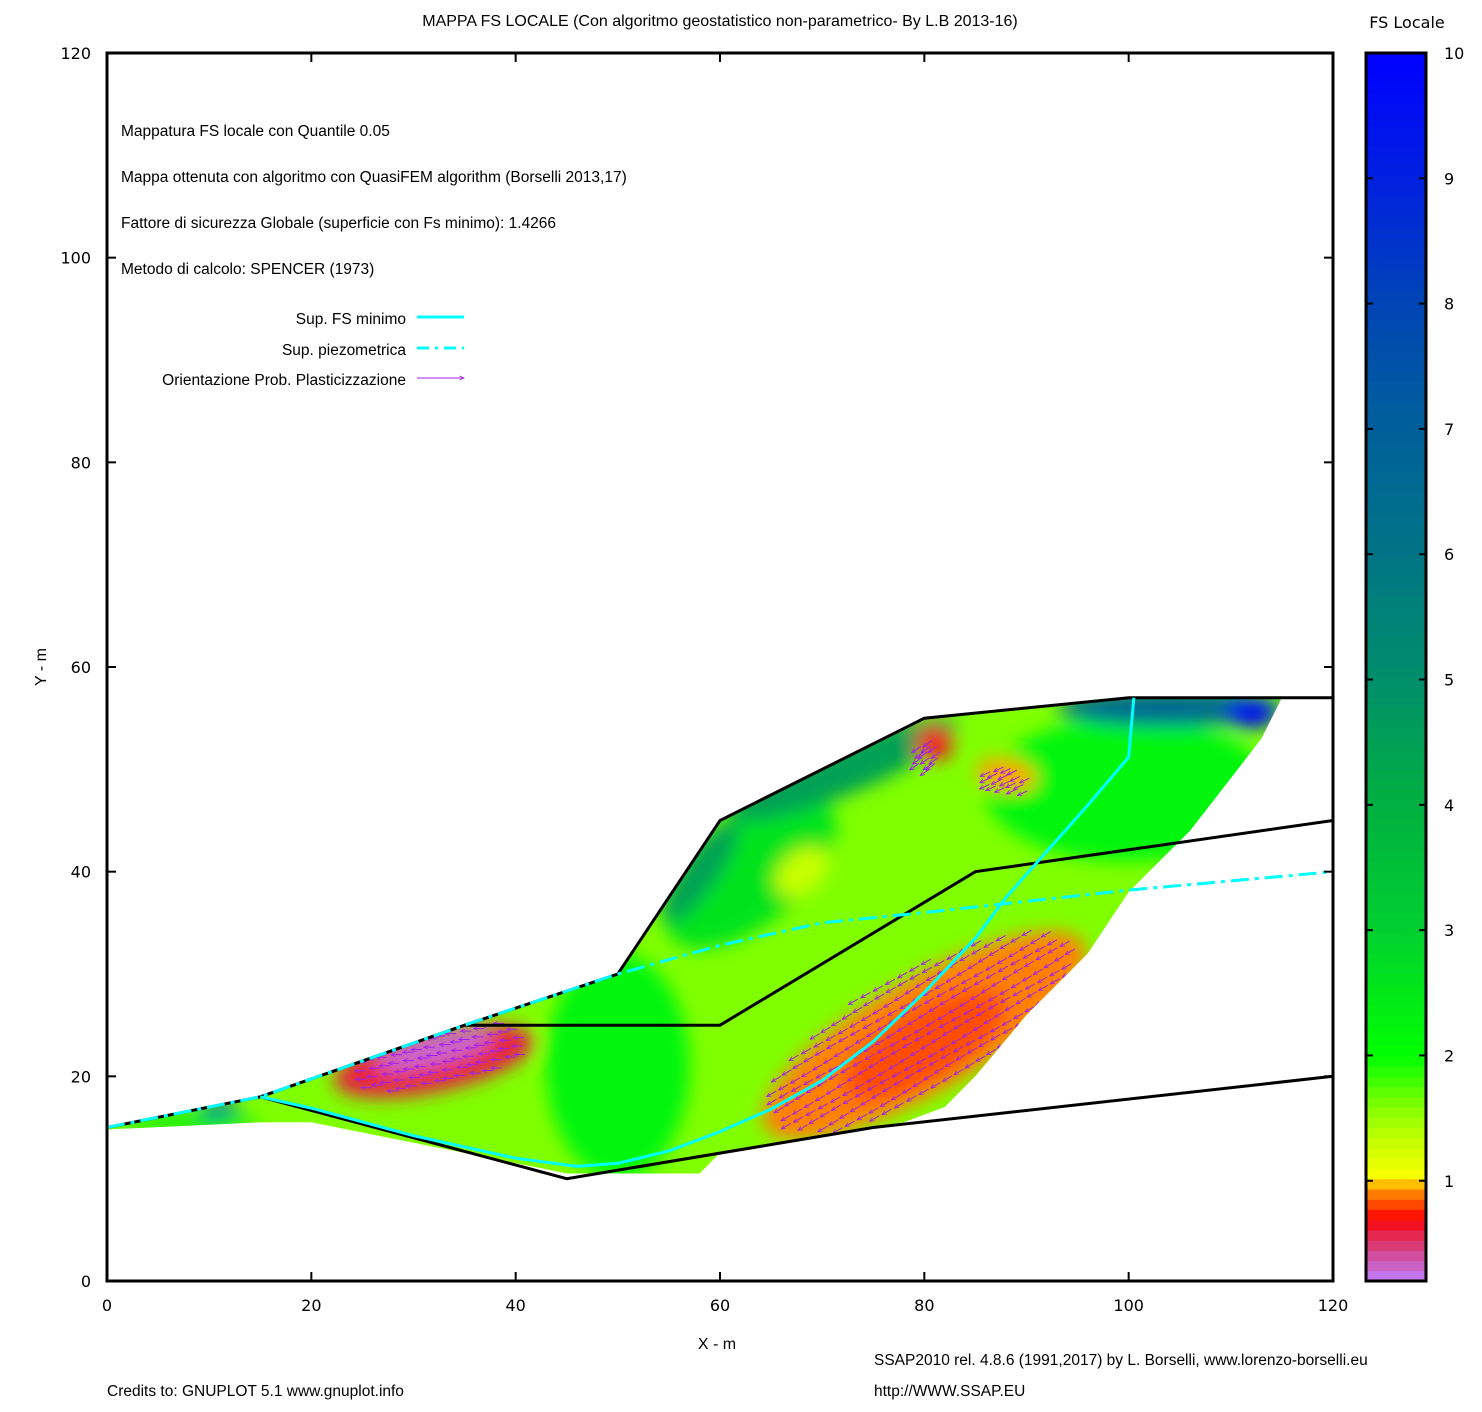  I want to click on x-tick-label: 20, so click(311, 1305).